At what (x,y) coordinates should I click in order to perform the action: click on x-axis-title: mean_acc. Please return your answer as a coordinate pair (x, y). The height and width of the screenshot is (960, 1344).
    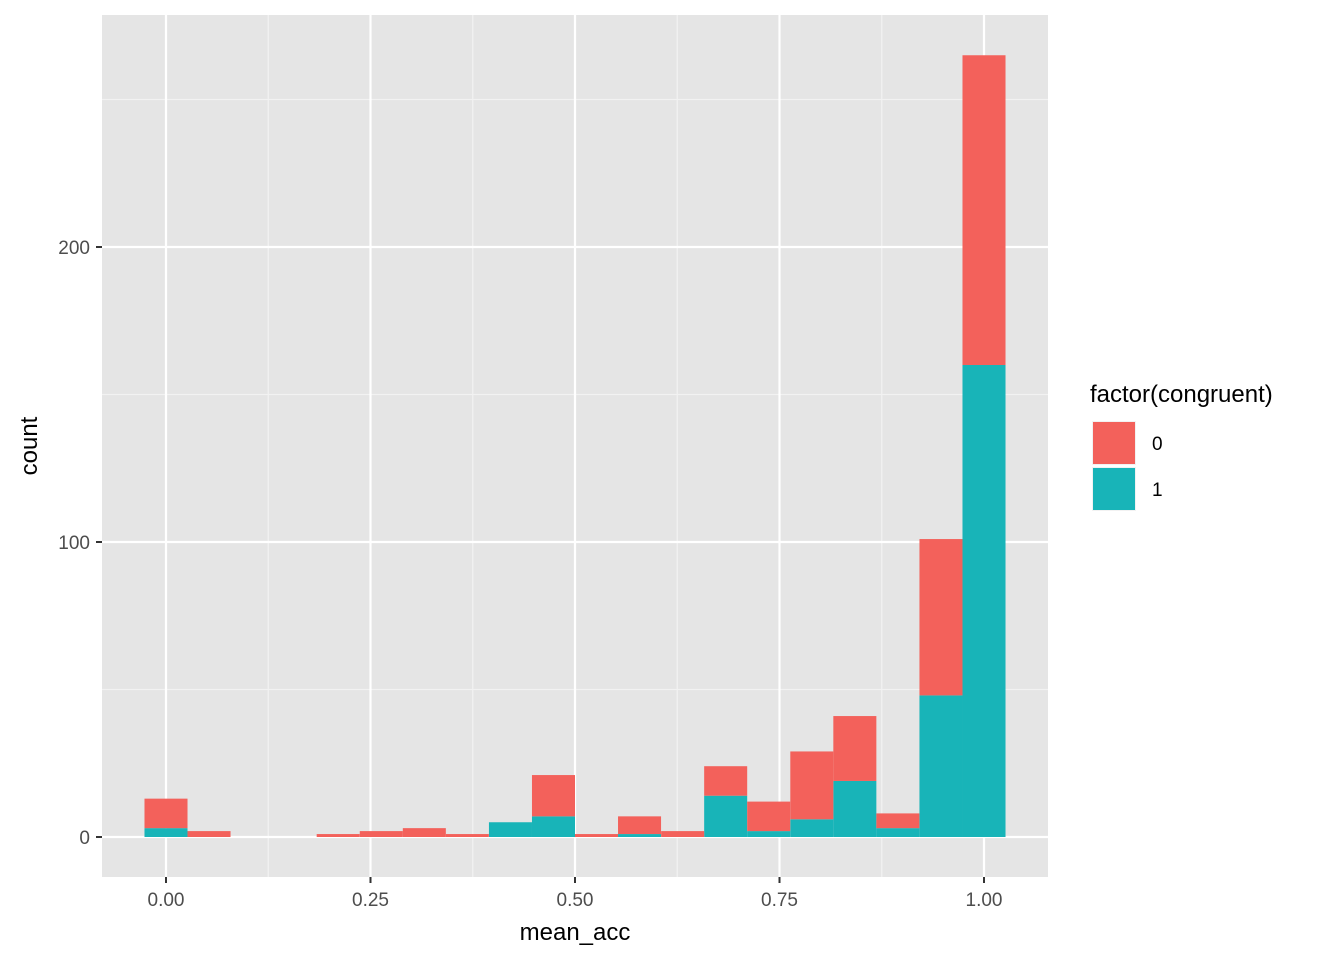
    Looking at the image, I should click on (575, 932).